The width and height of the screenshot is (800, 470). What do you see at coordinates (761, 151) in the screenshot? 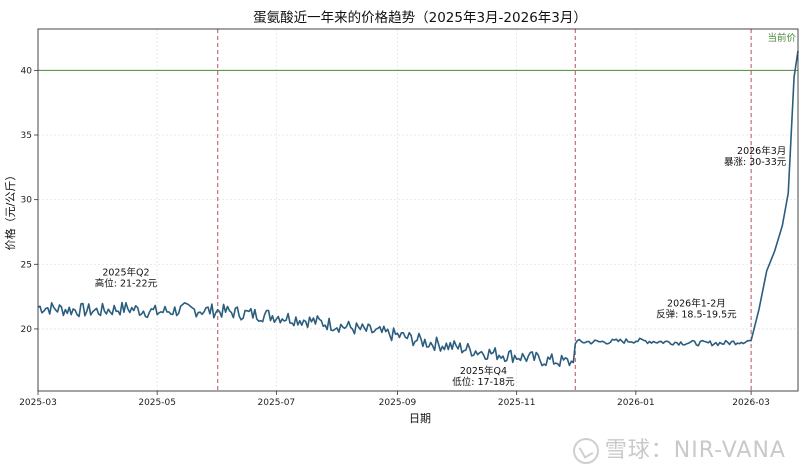
I see `annotation-text: 2026年3月` at bounding box center [761, 151].